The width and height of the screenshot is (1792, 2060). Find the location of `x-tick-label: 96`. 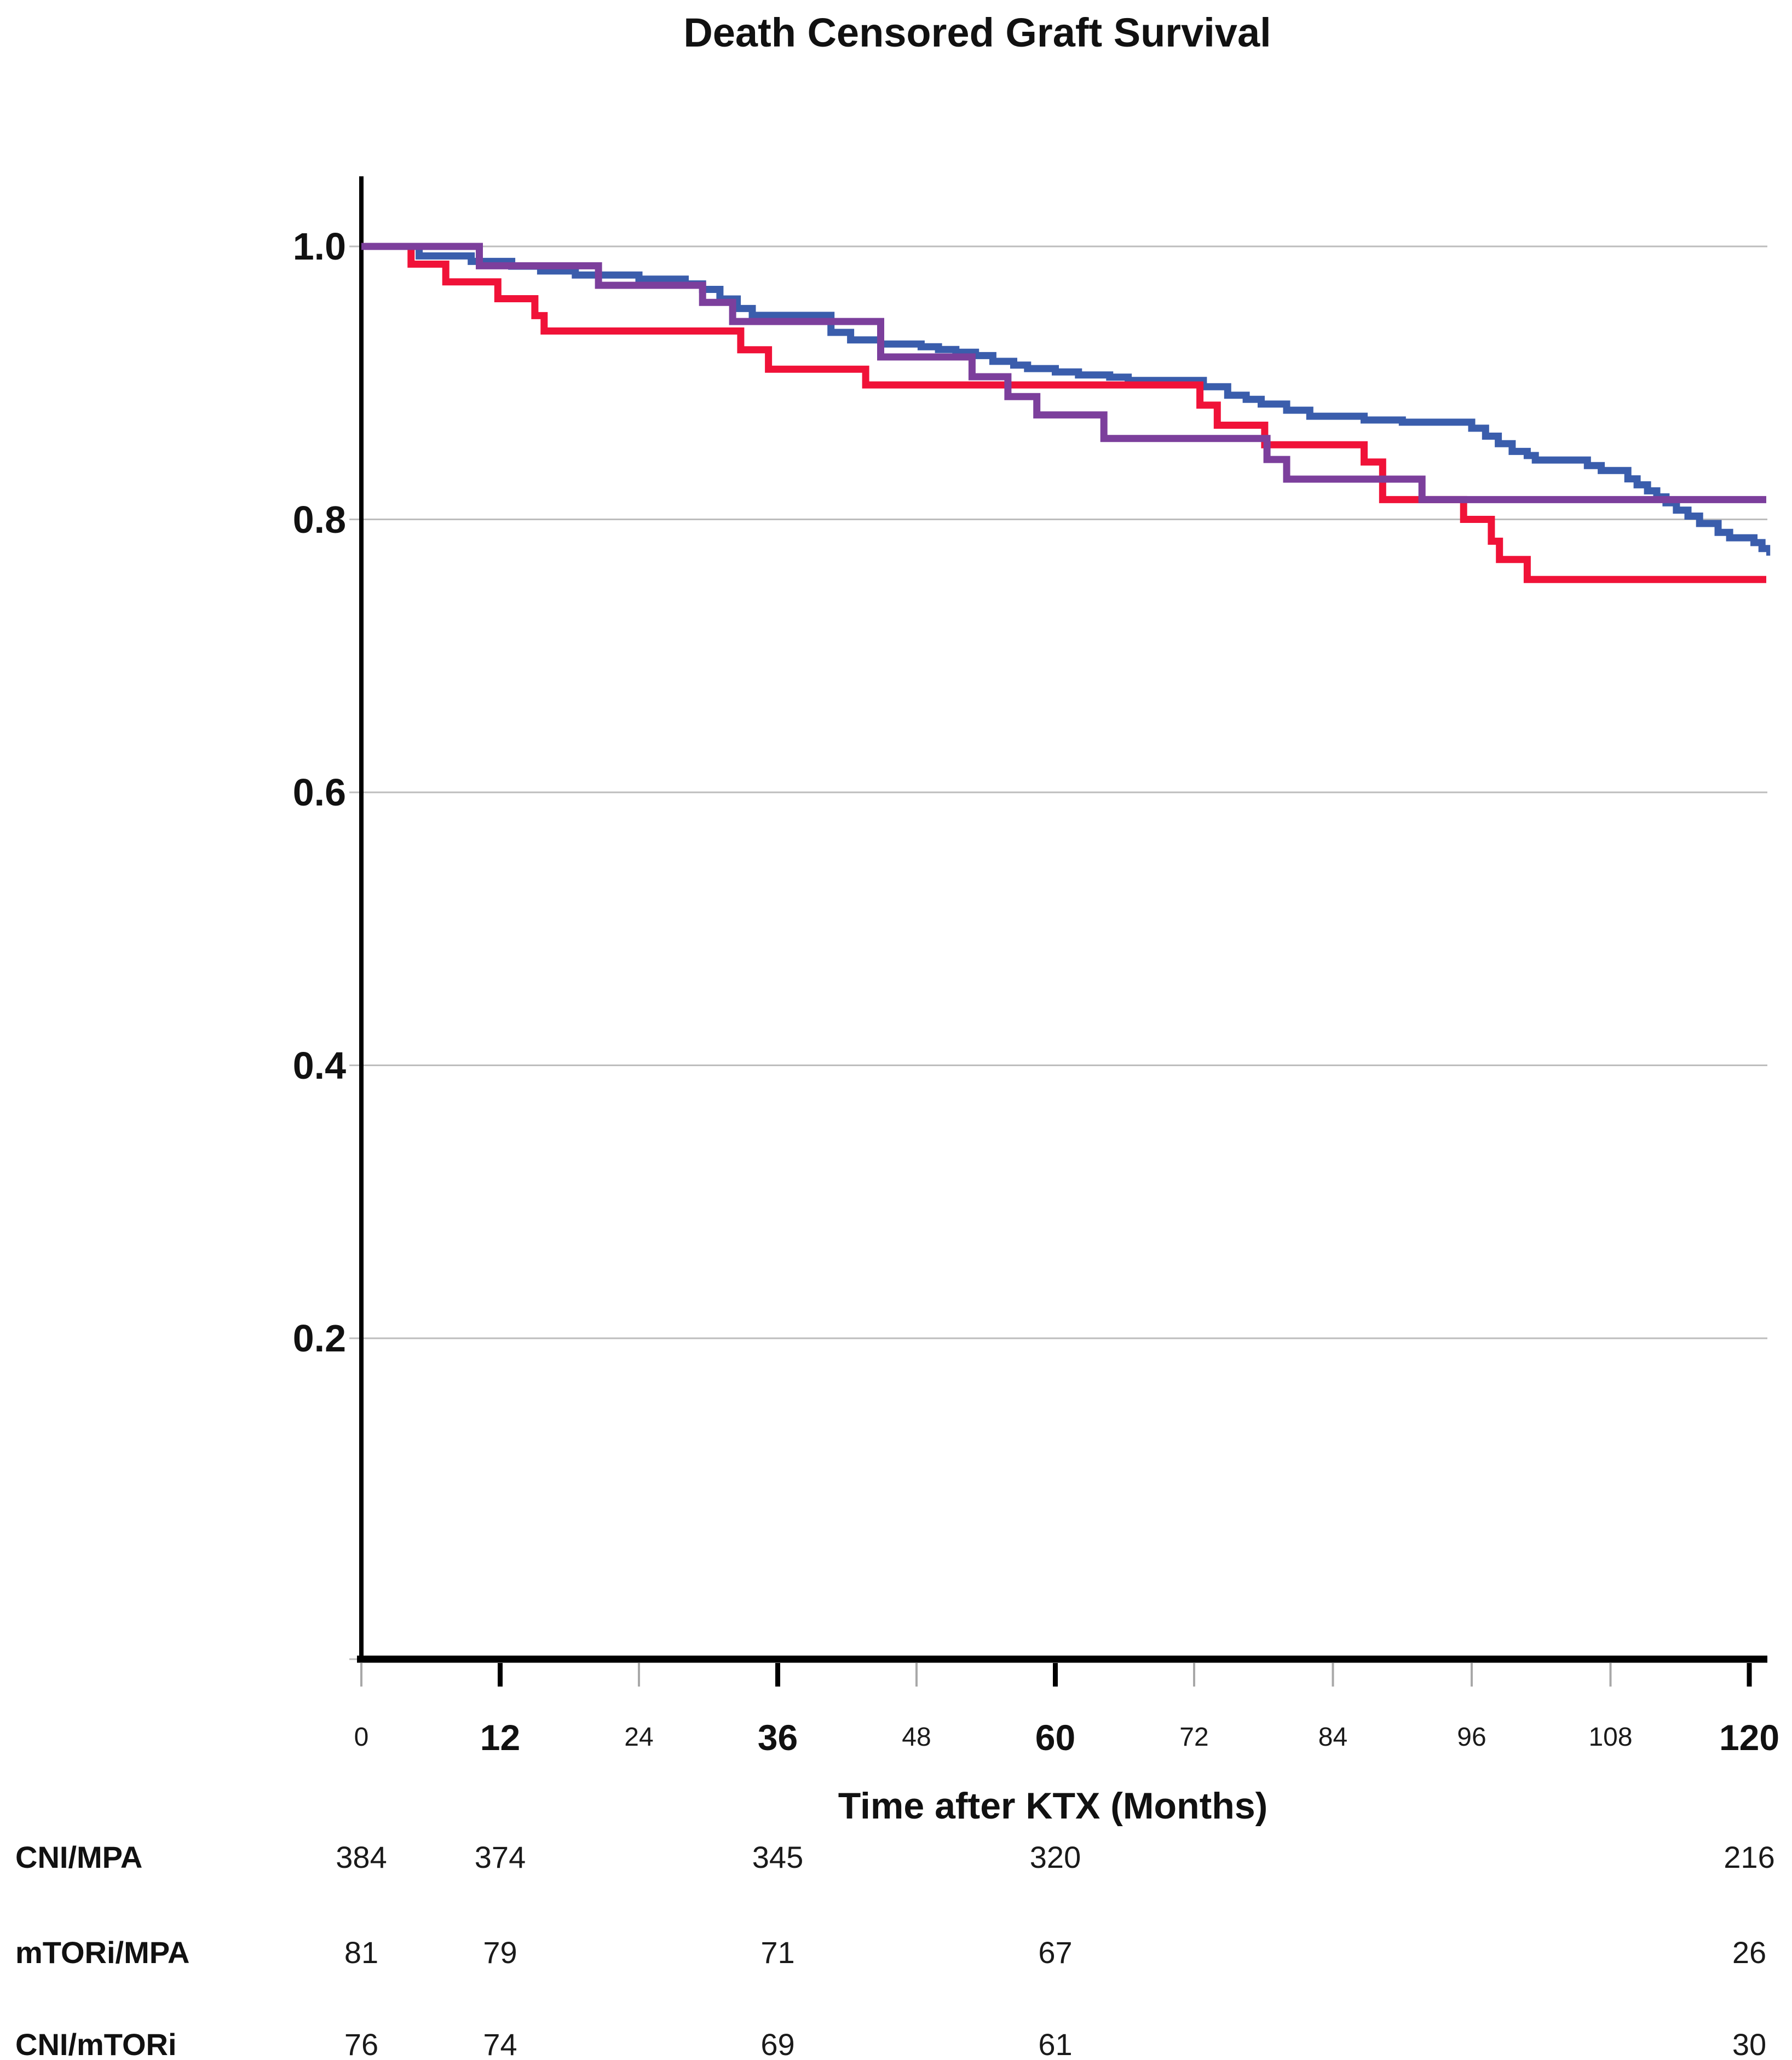

x-tick-label: 96 is located at coordinates (1471, 1737).